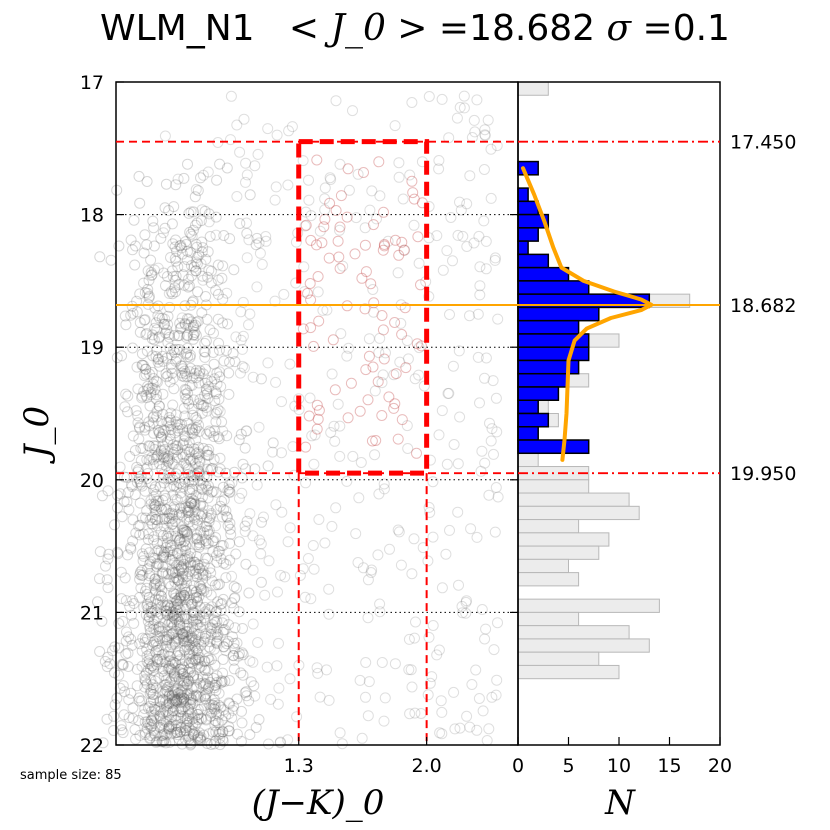  What do you see at coordinates (573, 632) in the screenshot?
I see `grey-bar` at bounding box center [573, 632].